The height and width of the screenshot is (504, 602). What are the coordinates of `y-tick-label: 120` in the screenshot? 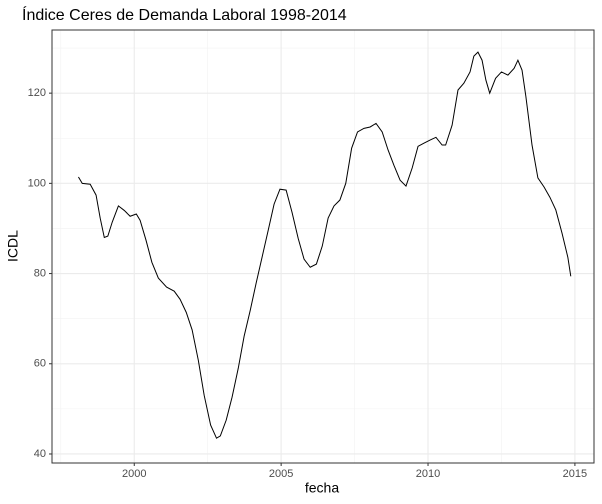 It's located at (37, 93).